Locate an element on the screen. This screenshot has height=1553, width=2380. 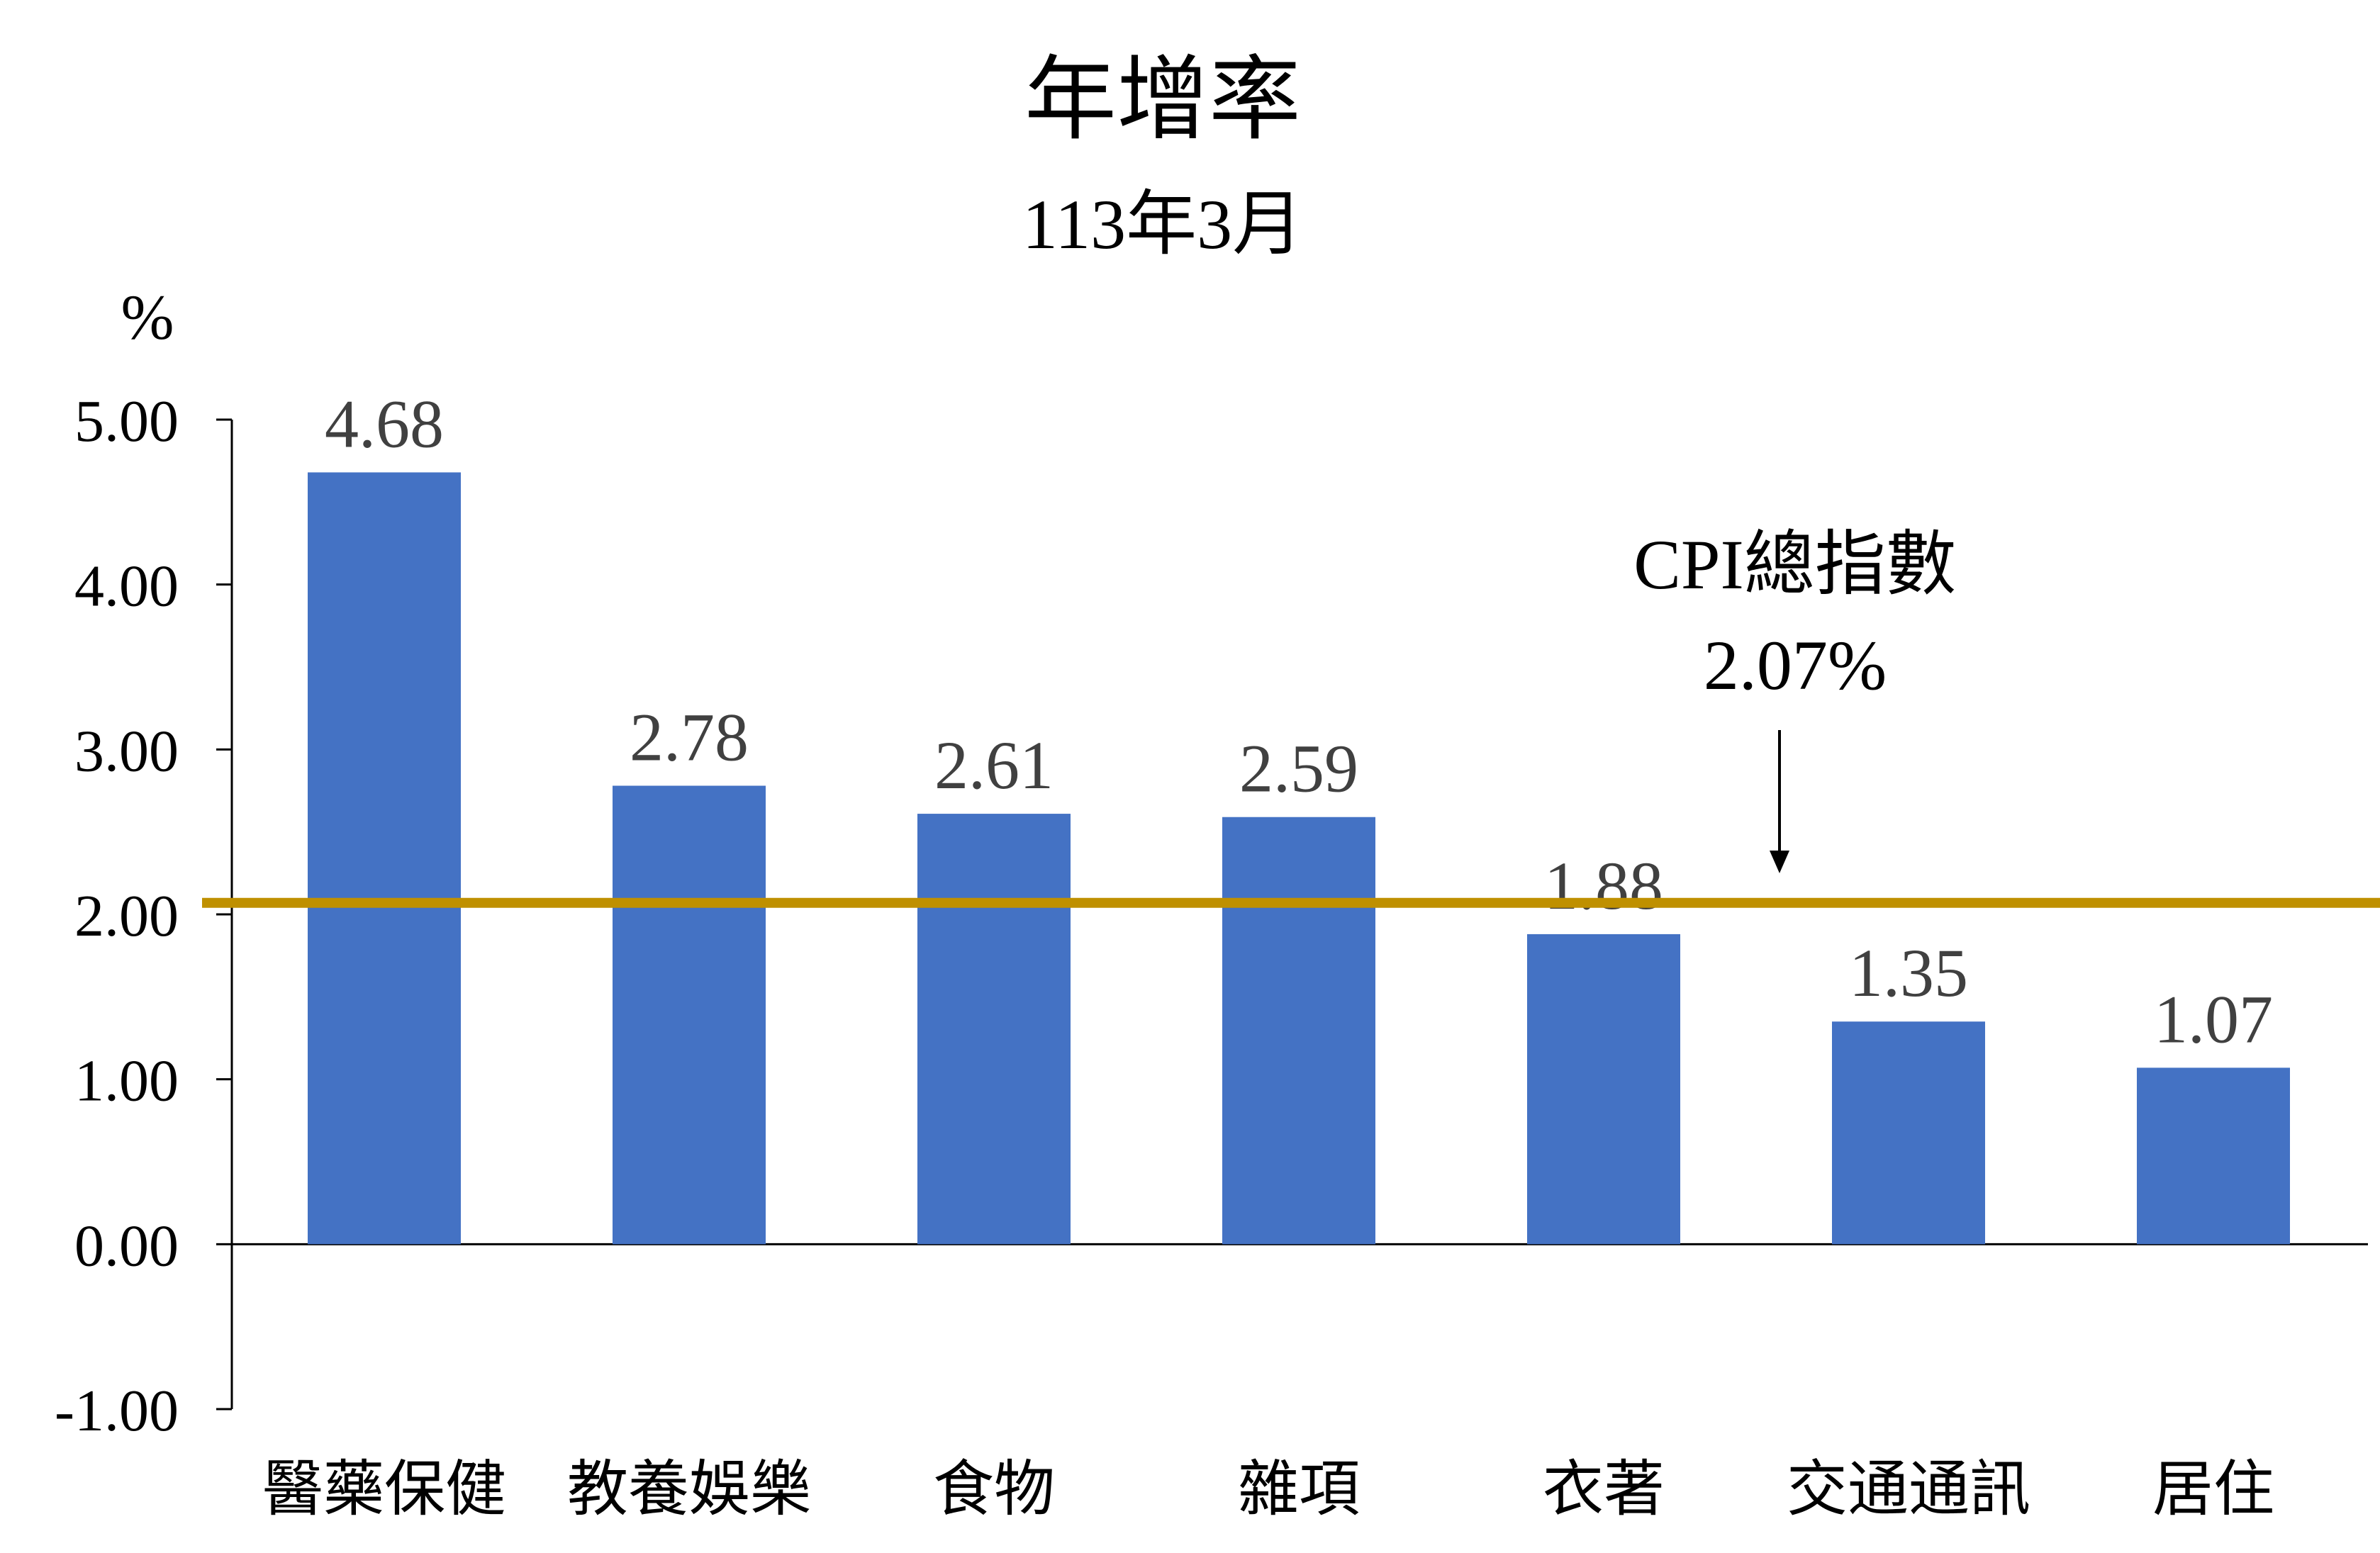
data-label: 2.61 is located at coordinates (994, 765).